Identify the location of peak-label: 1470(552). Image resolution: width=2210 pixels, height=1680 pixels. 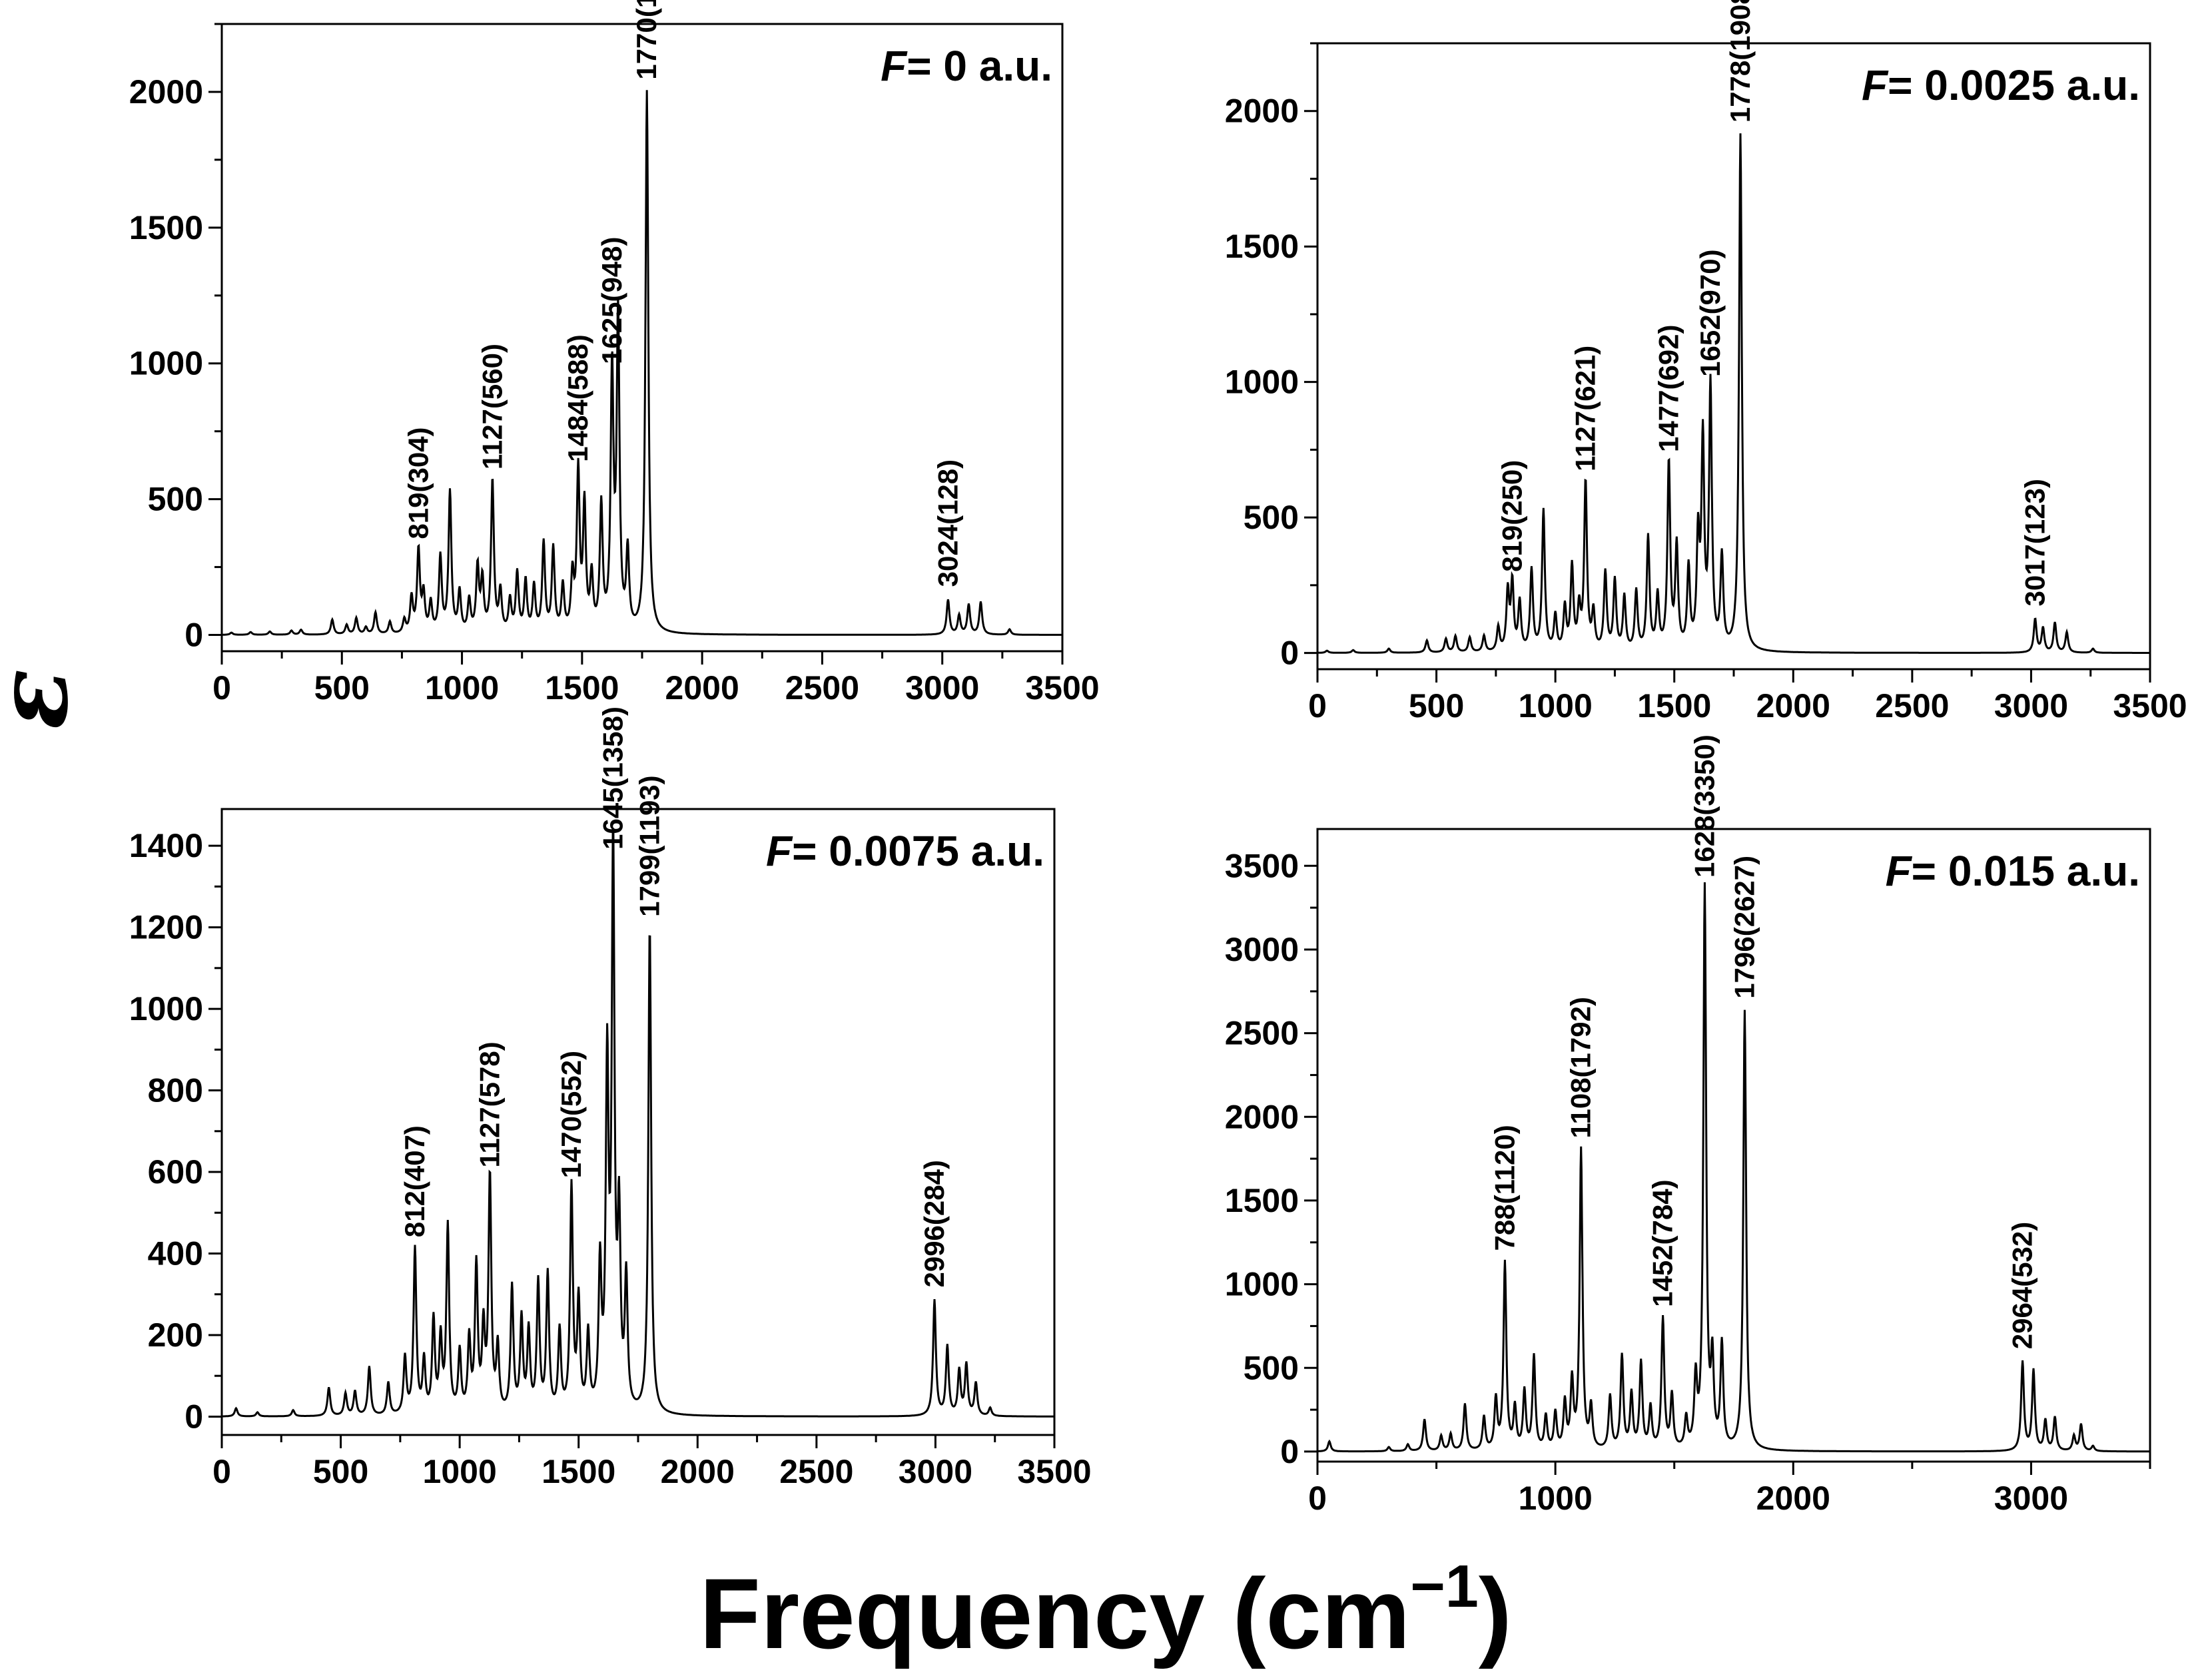
(571, 1114).